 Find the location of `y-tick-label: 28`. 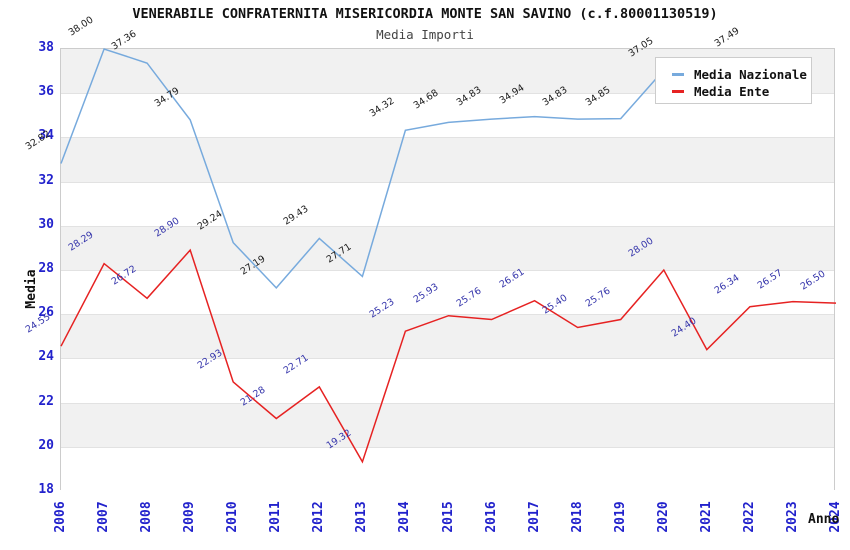

y-tick-label: 28 is located at coordinates (46, 268).